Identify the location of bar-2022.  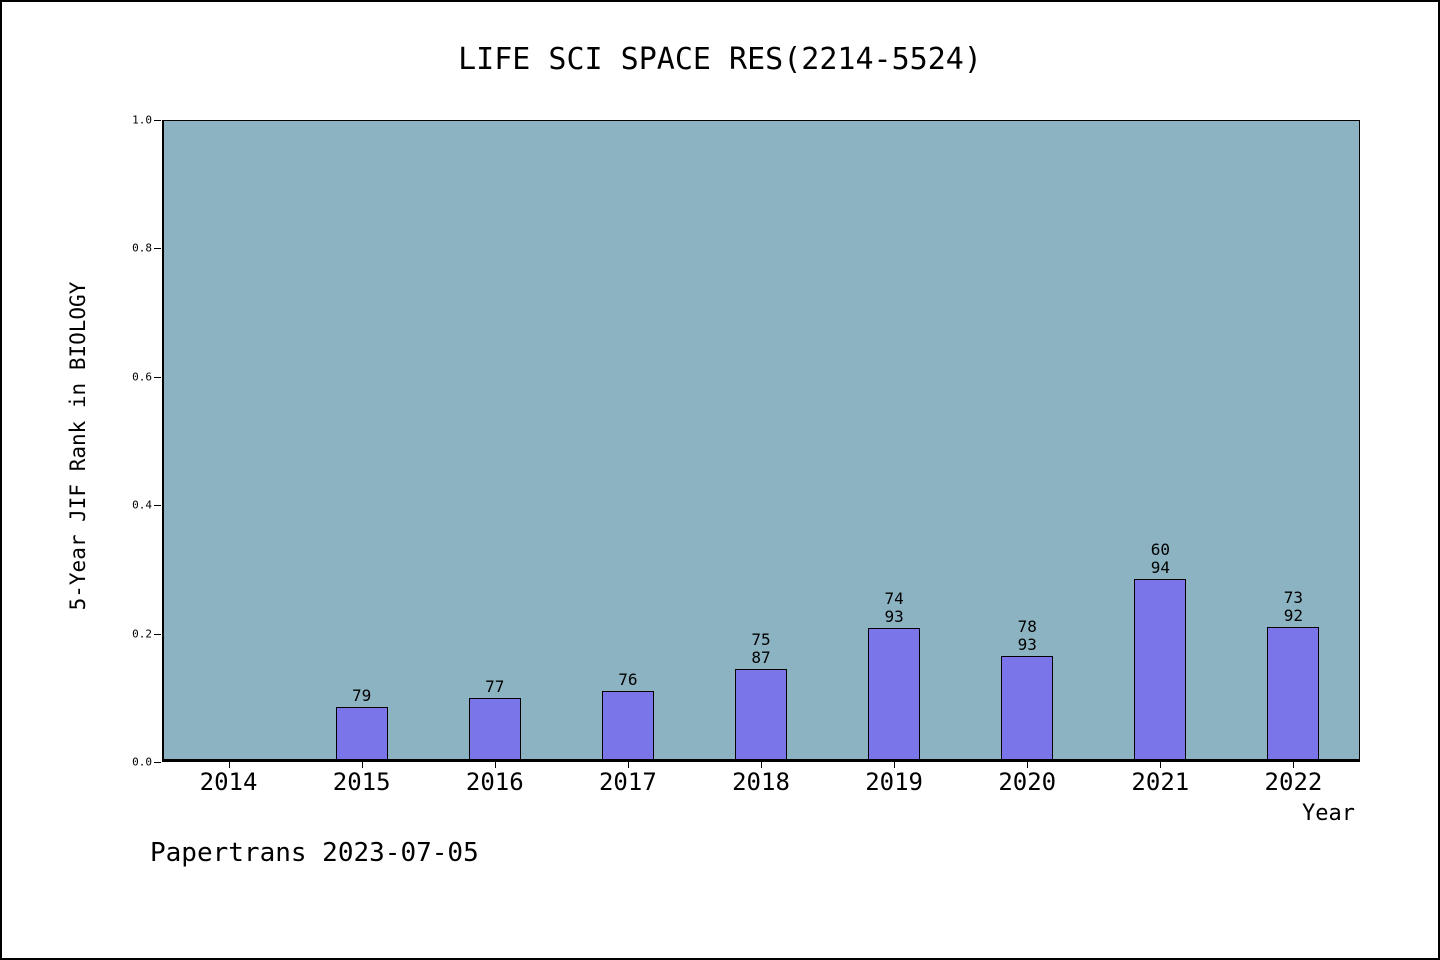
(1293, 692).